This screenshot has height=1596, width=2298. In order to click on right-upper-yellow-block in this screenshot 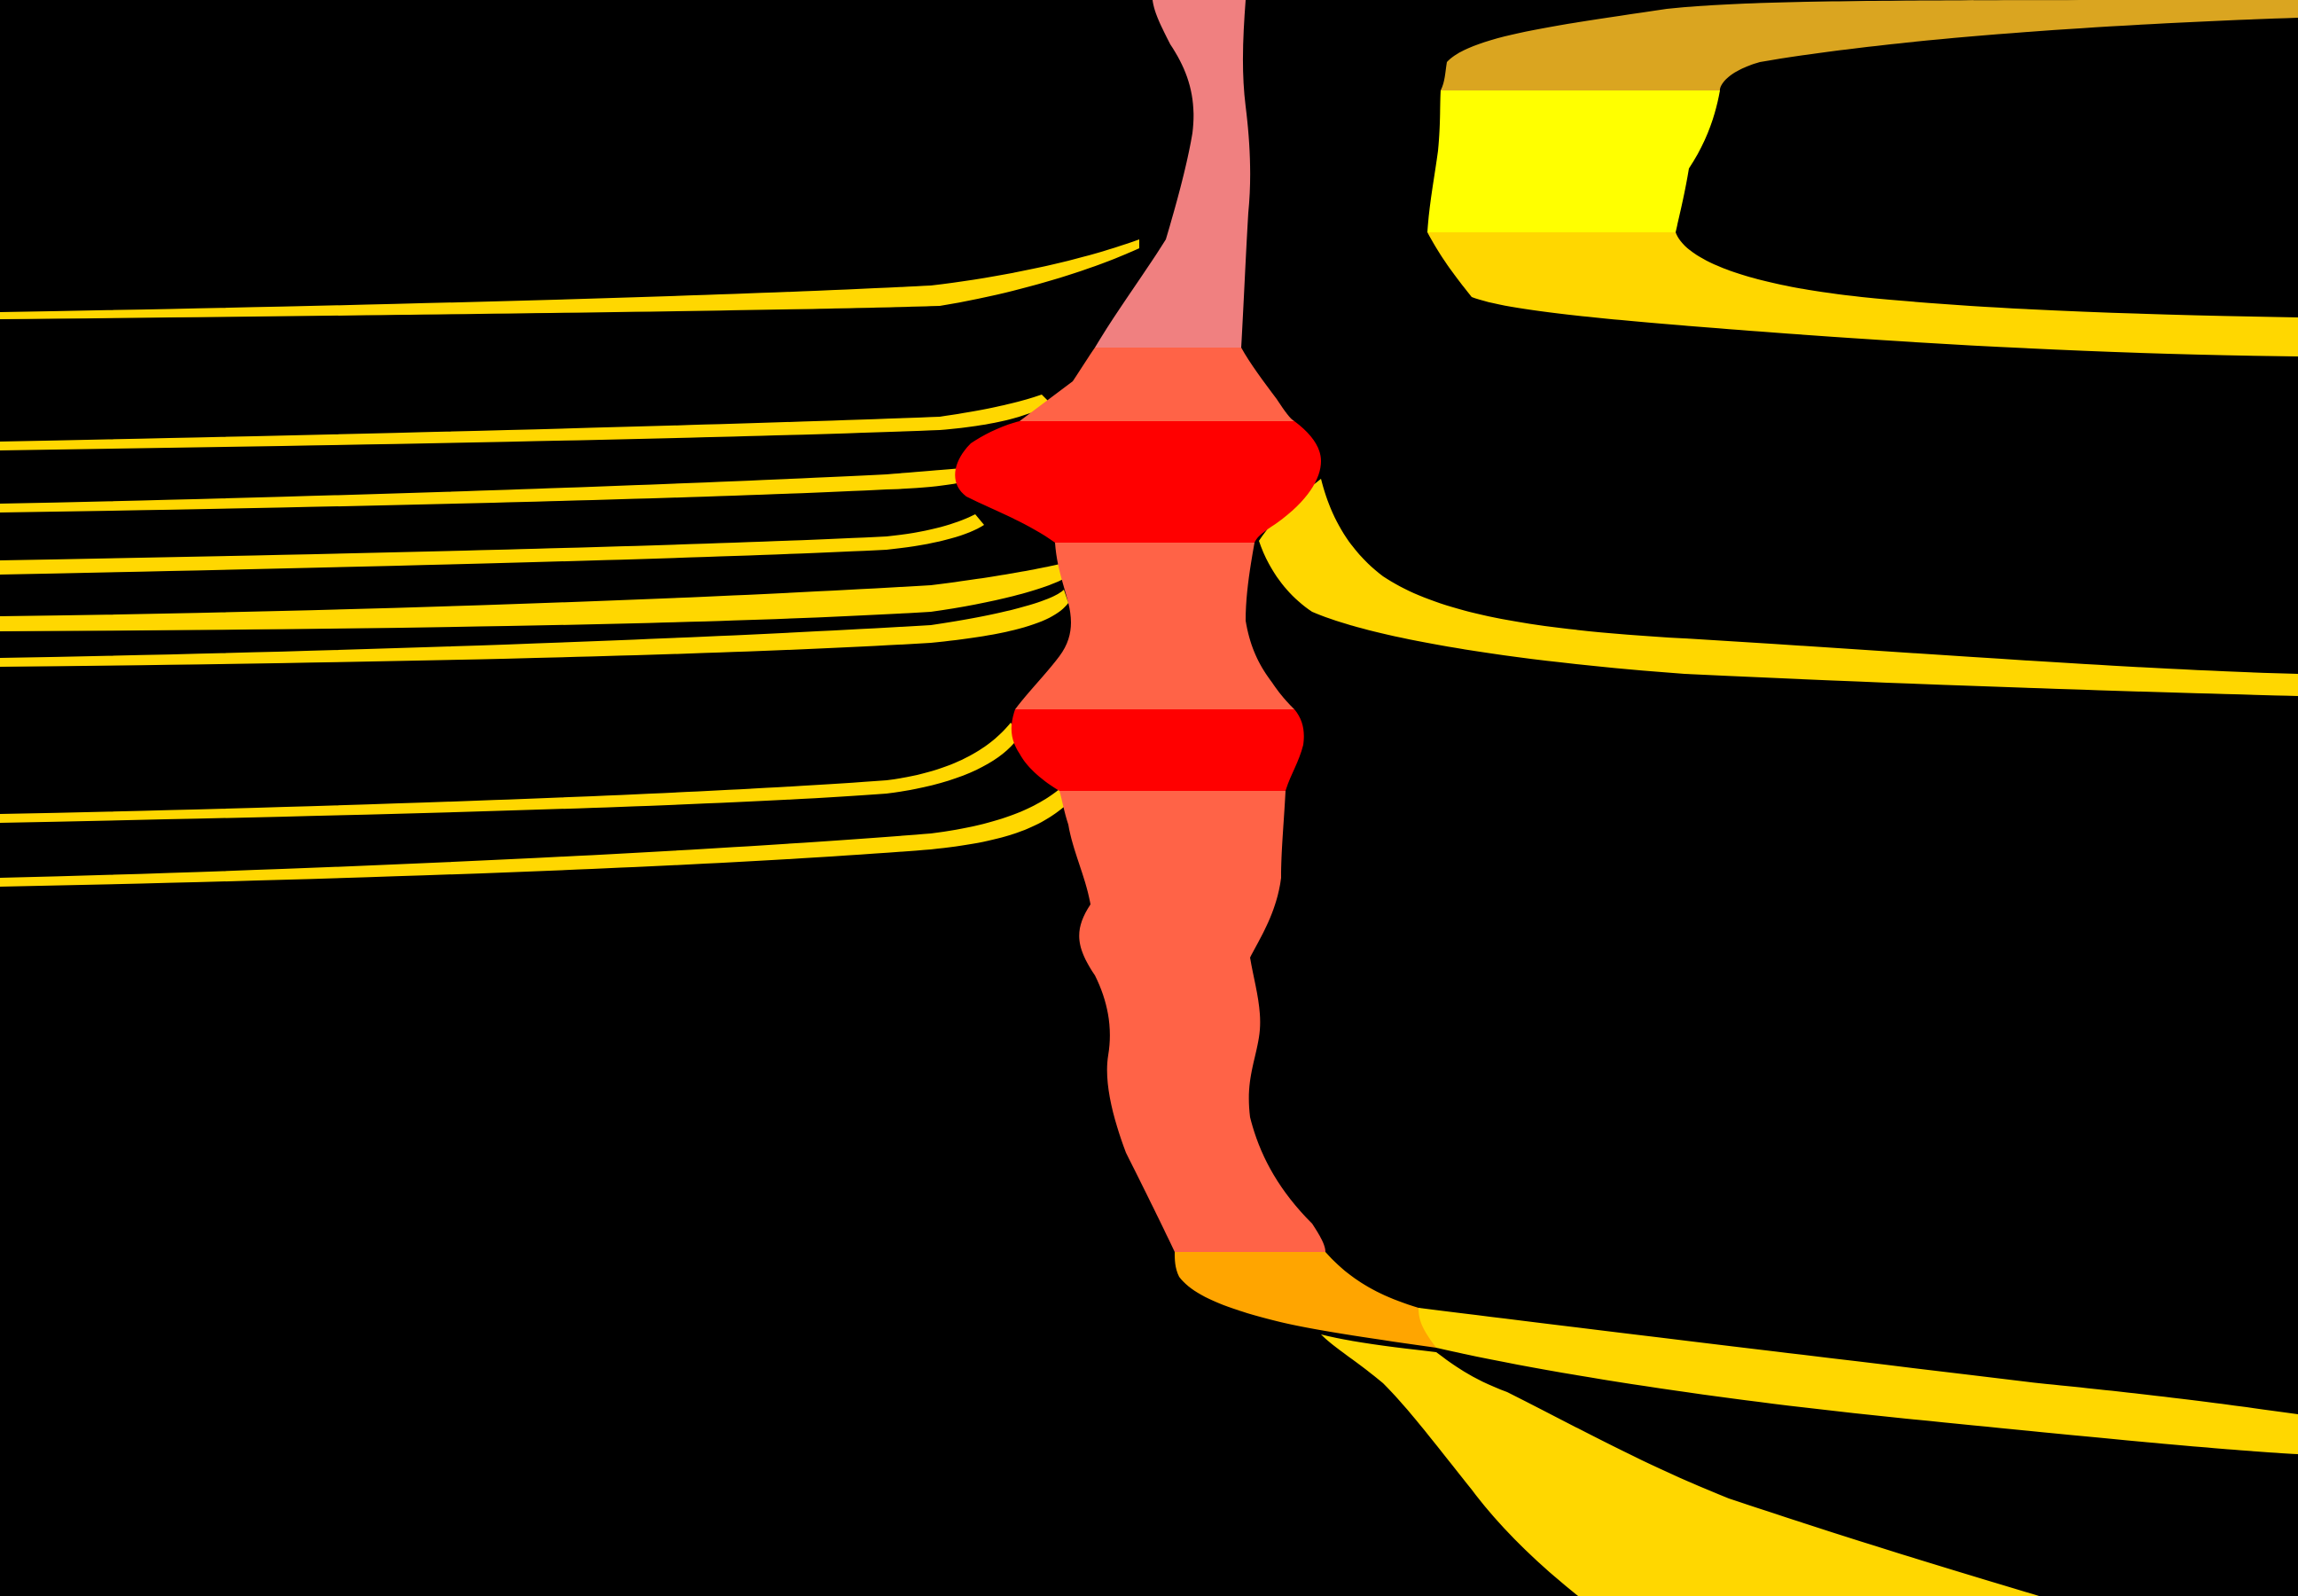, I will do `click(1573, 161)`.